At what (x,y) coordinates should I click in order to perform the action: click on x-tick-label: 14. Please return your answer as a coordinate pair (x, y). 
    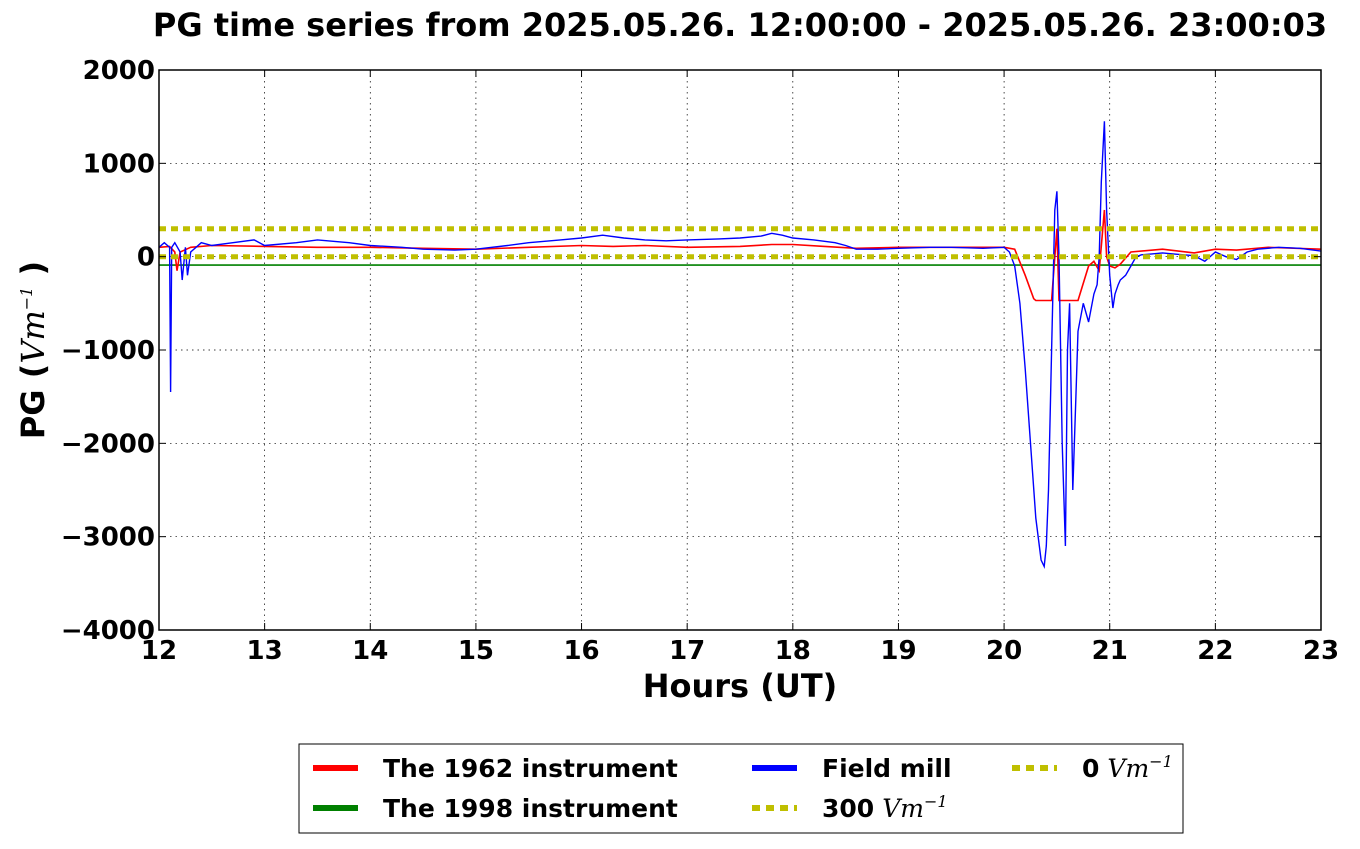
    Looking at the image, I should click on (370, 651).